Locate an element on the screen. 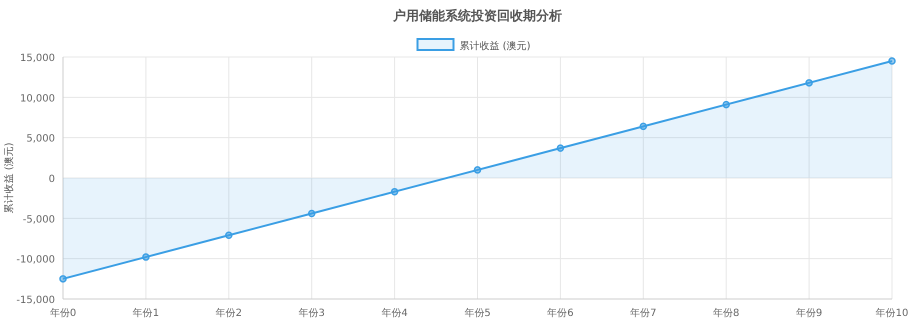 Image resolution: width=910 pixels, height=323 pixels. x-tick-label: 年份1 is located at coordinates (146, 313).